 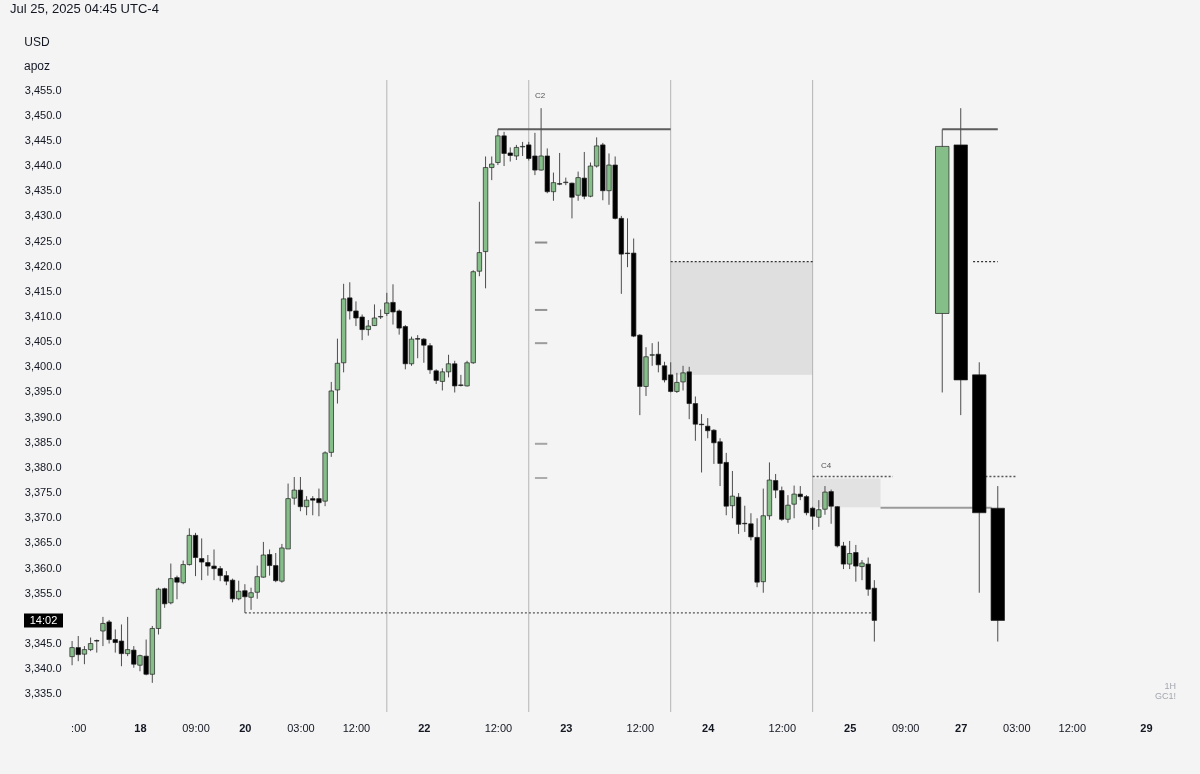 What do you see at coordinates (43, 190) in the screenshot?
I see `y-tick-label: 3,435.0` at bounding box center [43, 190].